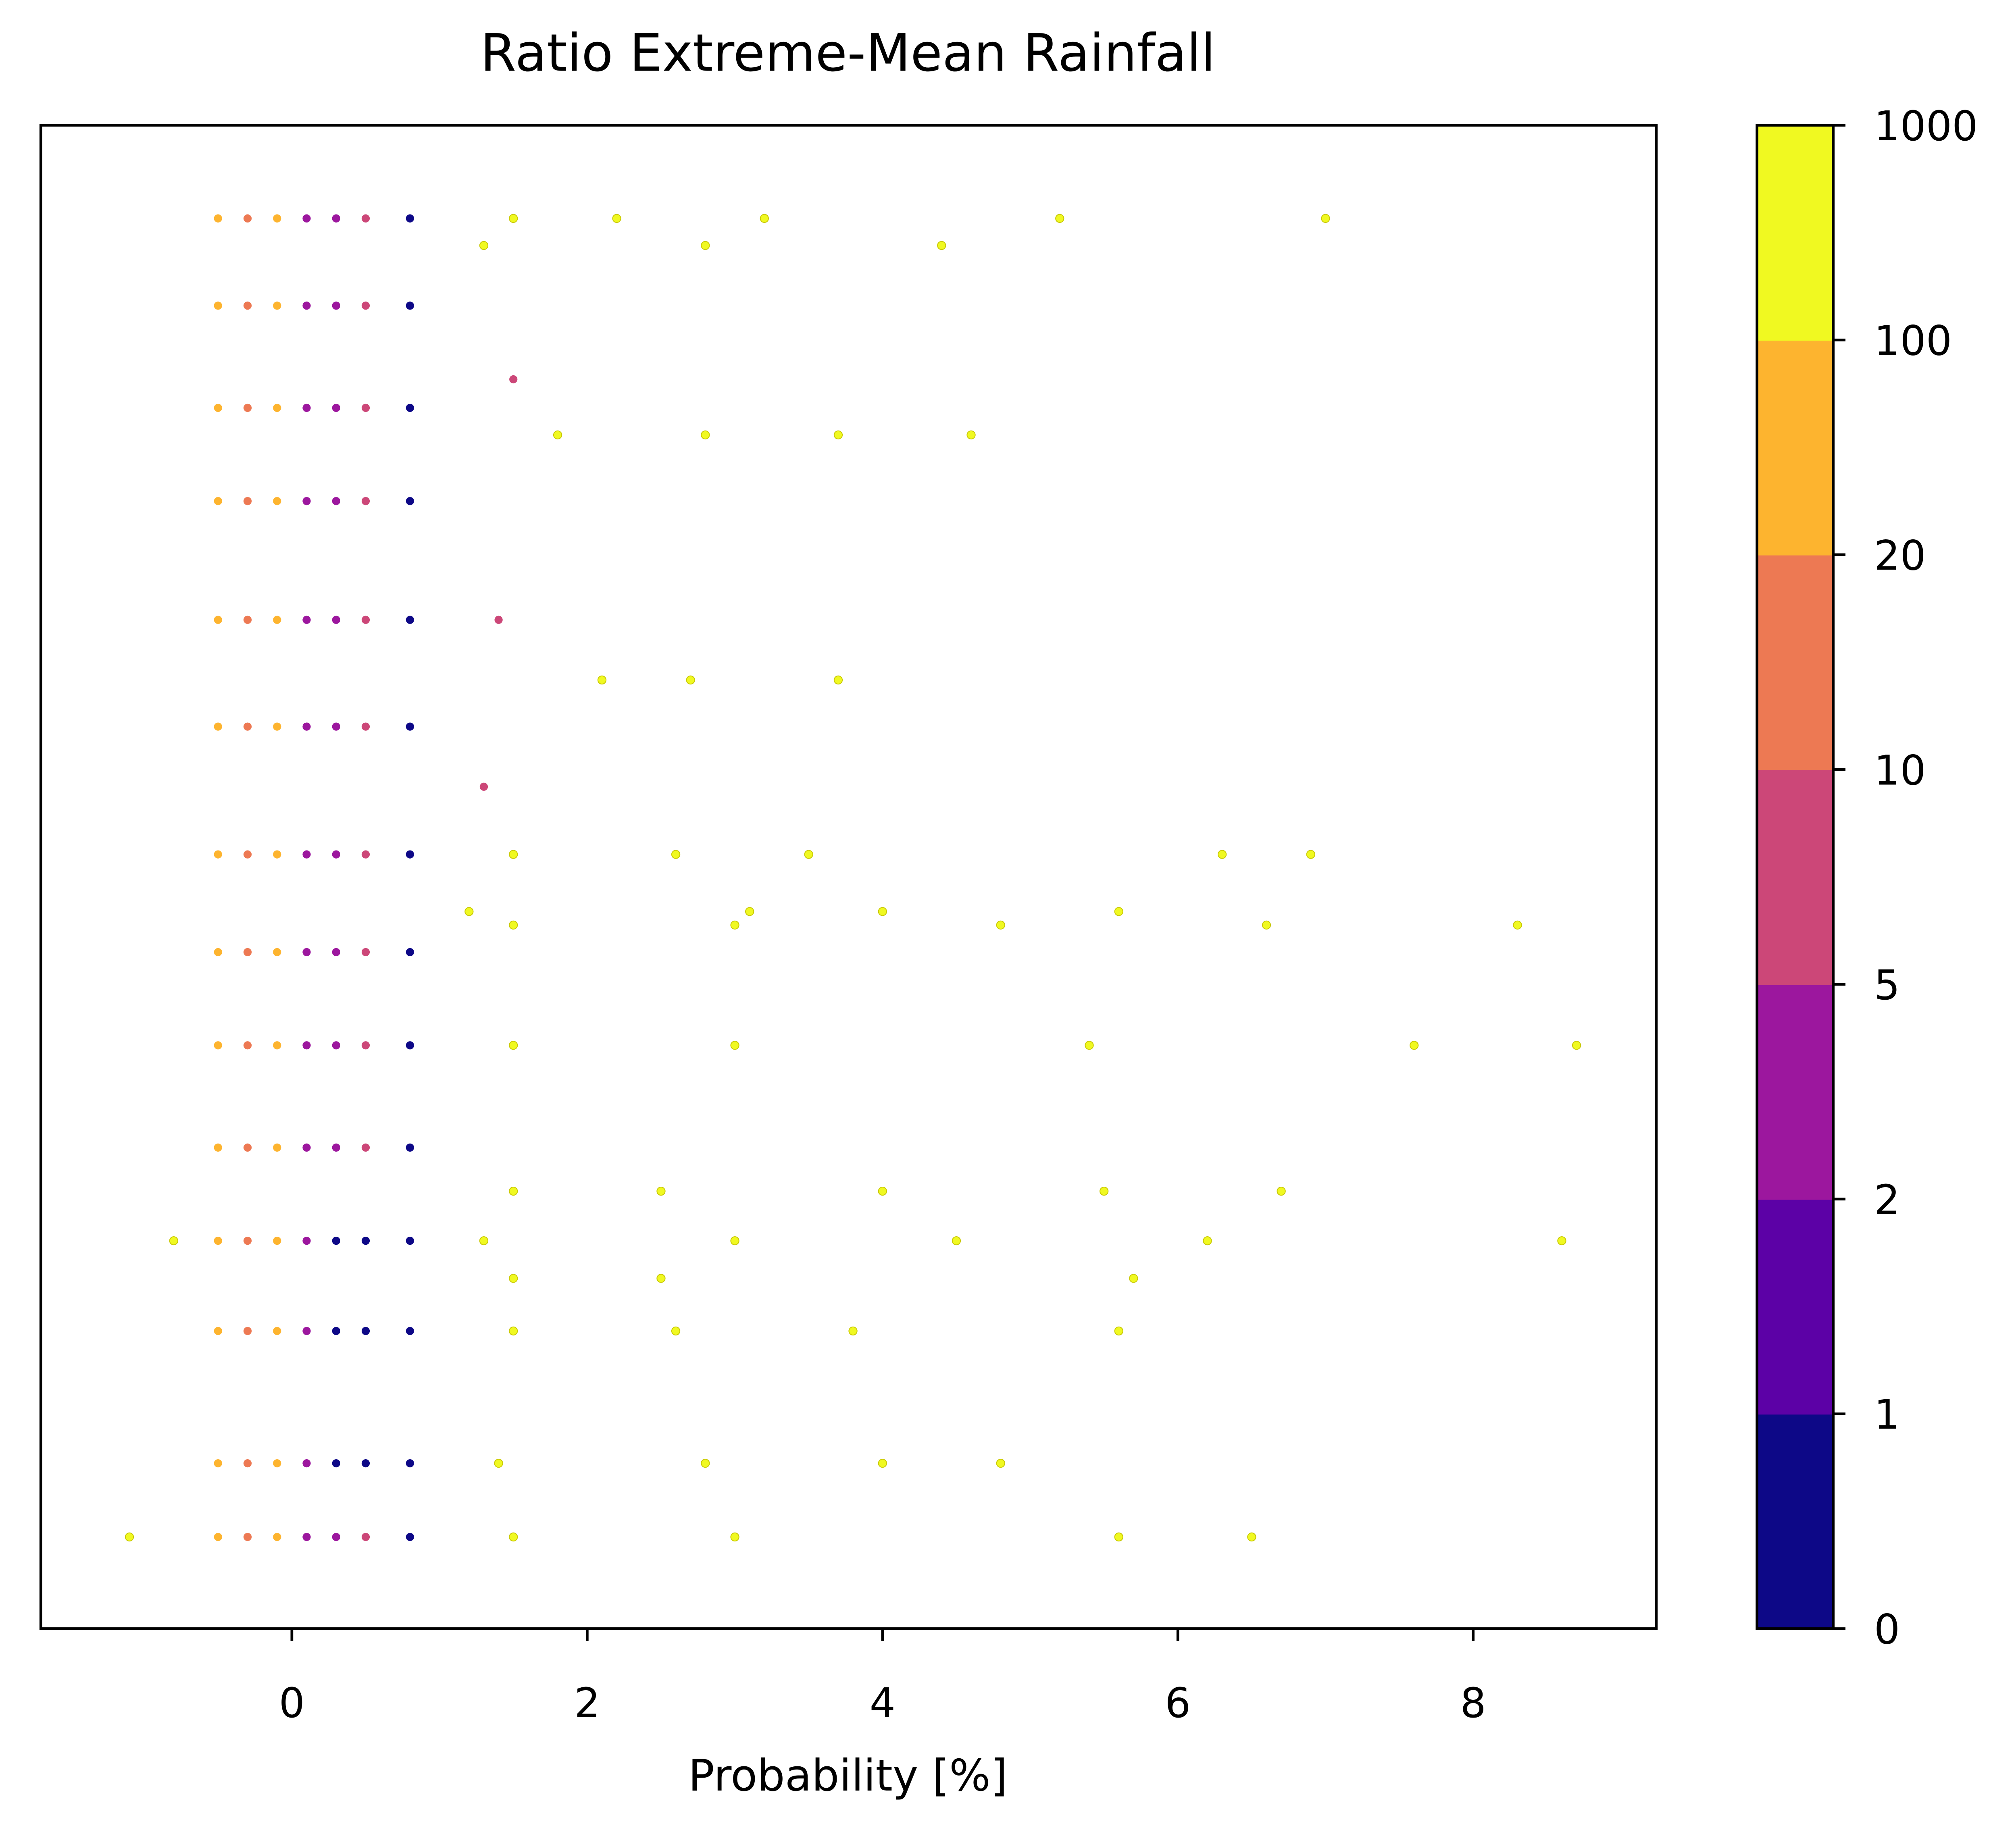 This screenshot has height=1826, width=2016. Describe the element at coordinates (1178, 1703) in the screenshot. I see `x-tick-label: 6` at that location.